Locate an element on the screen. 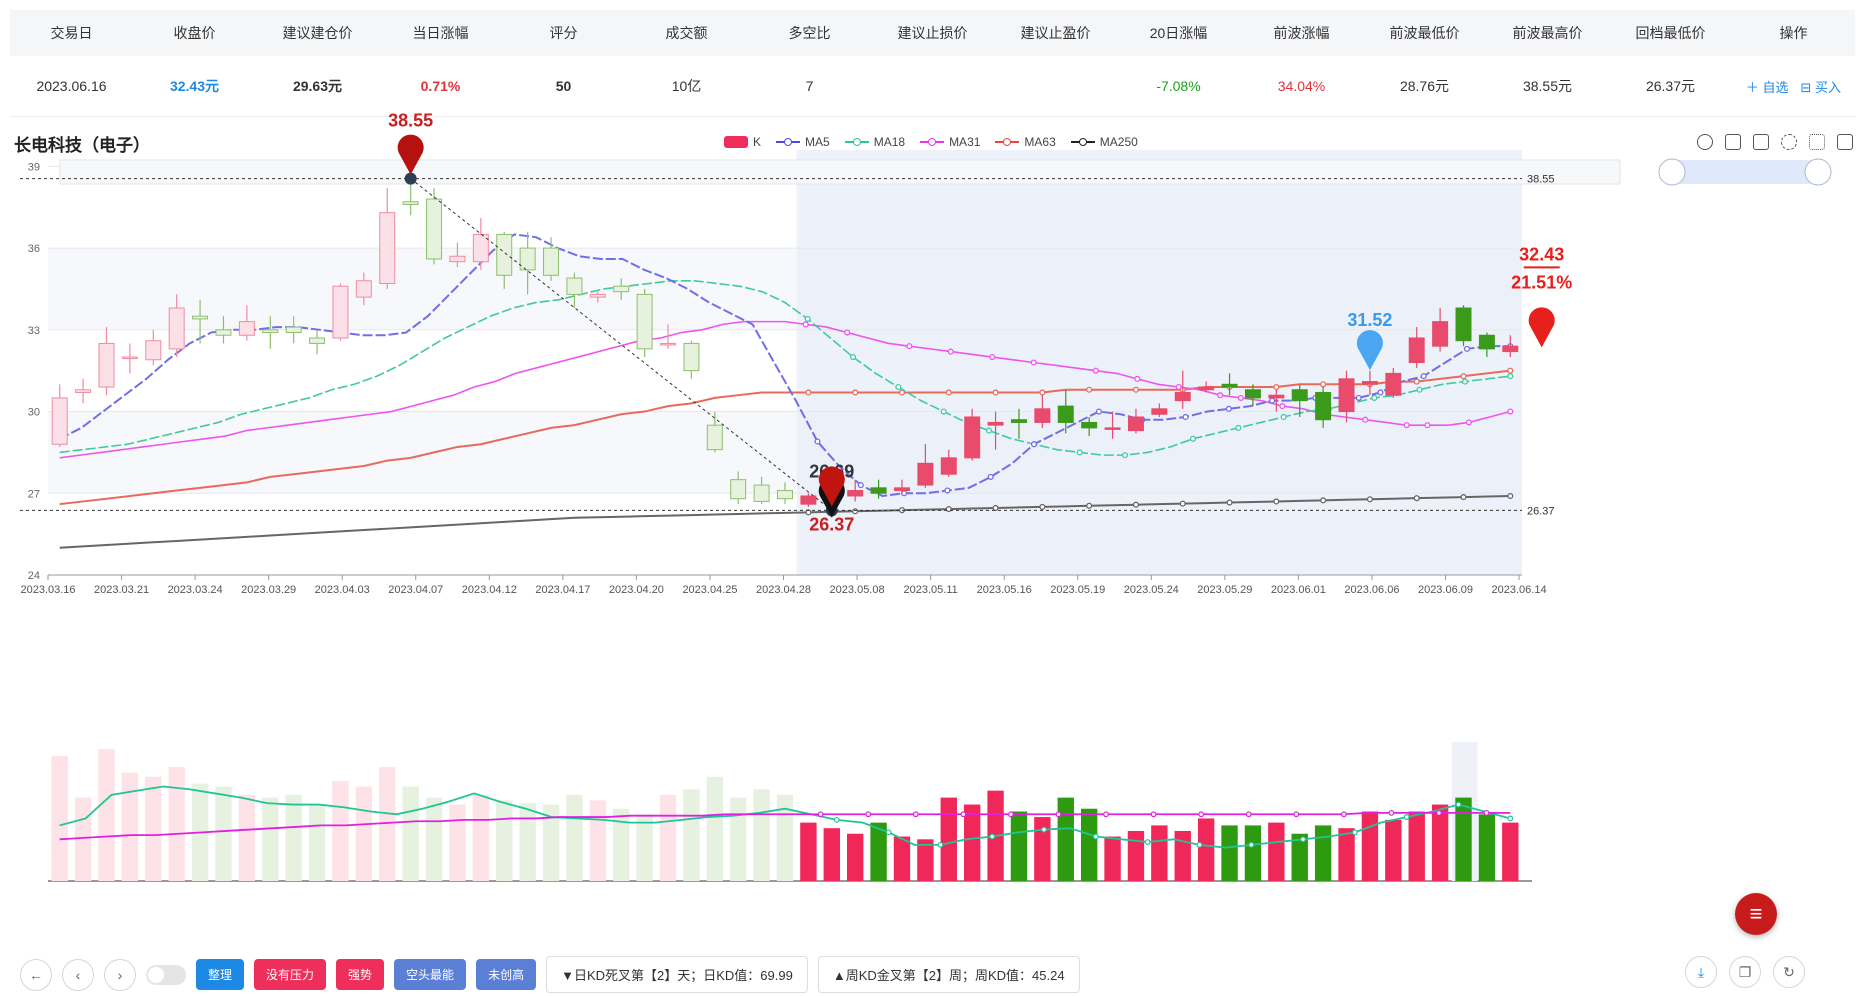  header-score: 评分 is located at coordinates (563, 33).